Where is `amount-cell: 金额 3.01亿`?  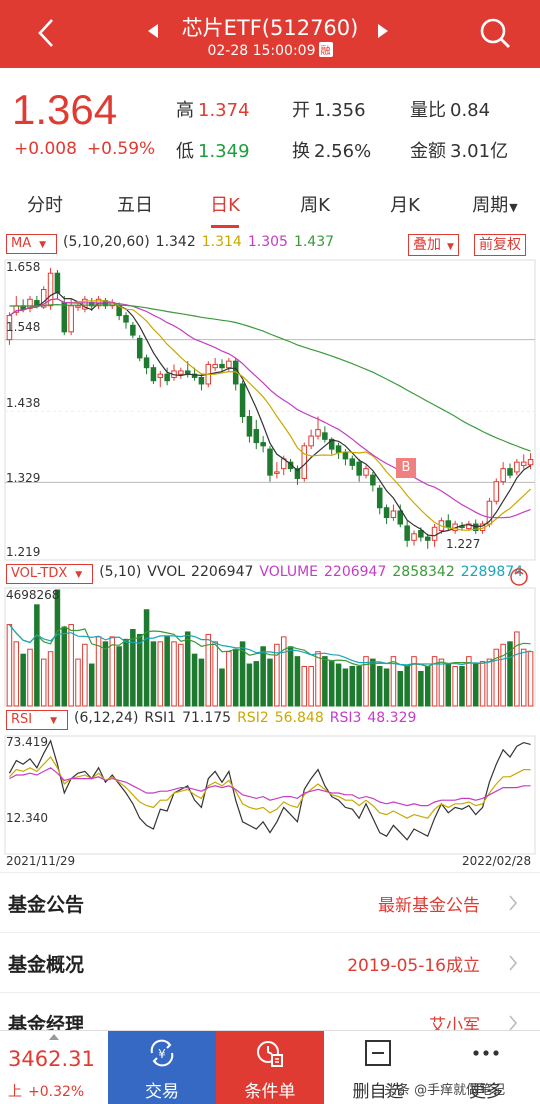 amount-cell: 金额 3.01亿 is located at coordinates (459, 150).